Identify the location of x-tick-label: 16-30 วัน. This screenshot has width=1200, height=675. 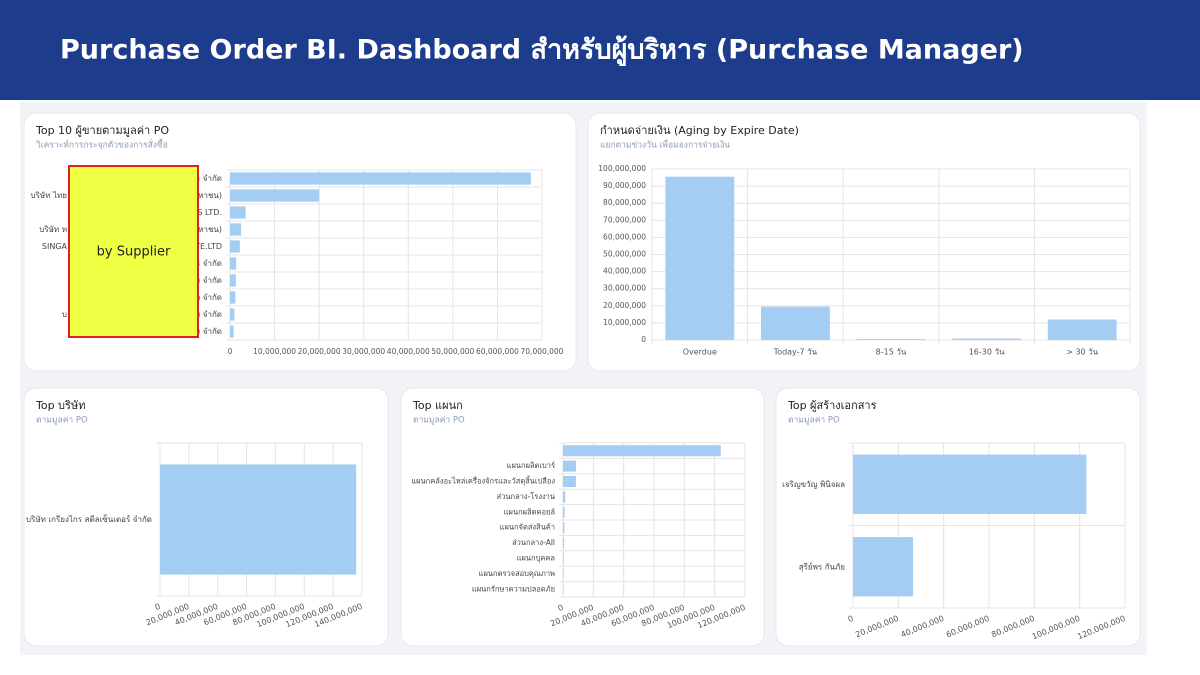
(987, 352).